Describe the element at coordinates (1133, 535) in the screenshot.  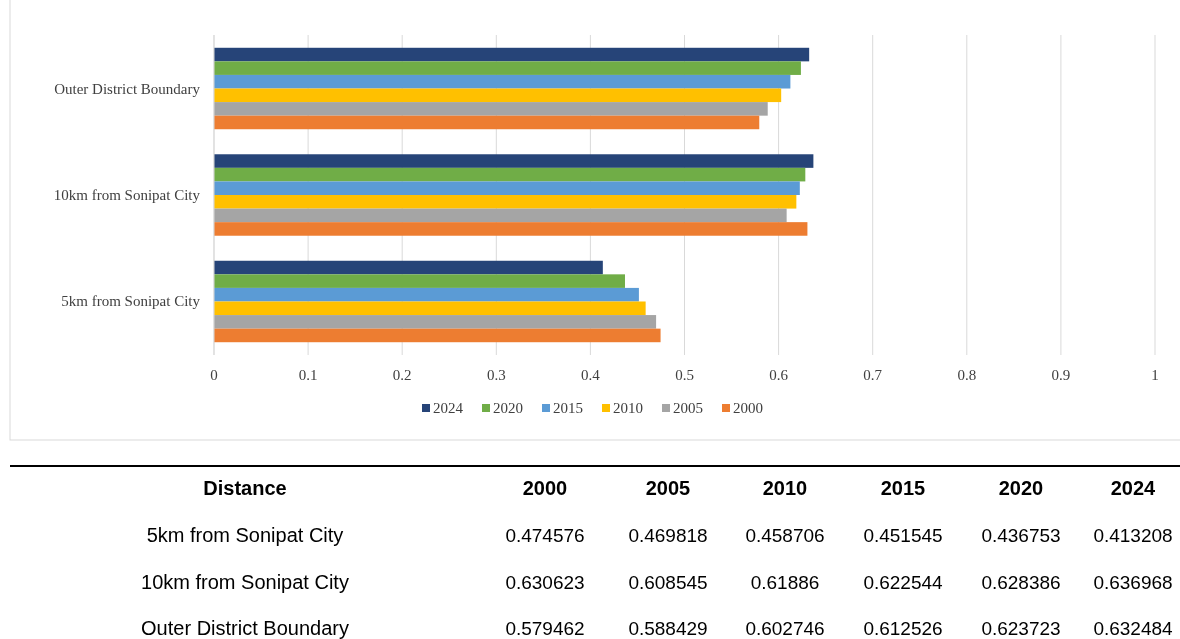
I see `data-label: 0.413208` at that location.